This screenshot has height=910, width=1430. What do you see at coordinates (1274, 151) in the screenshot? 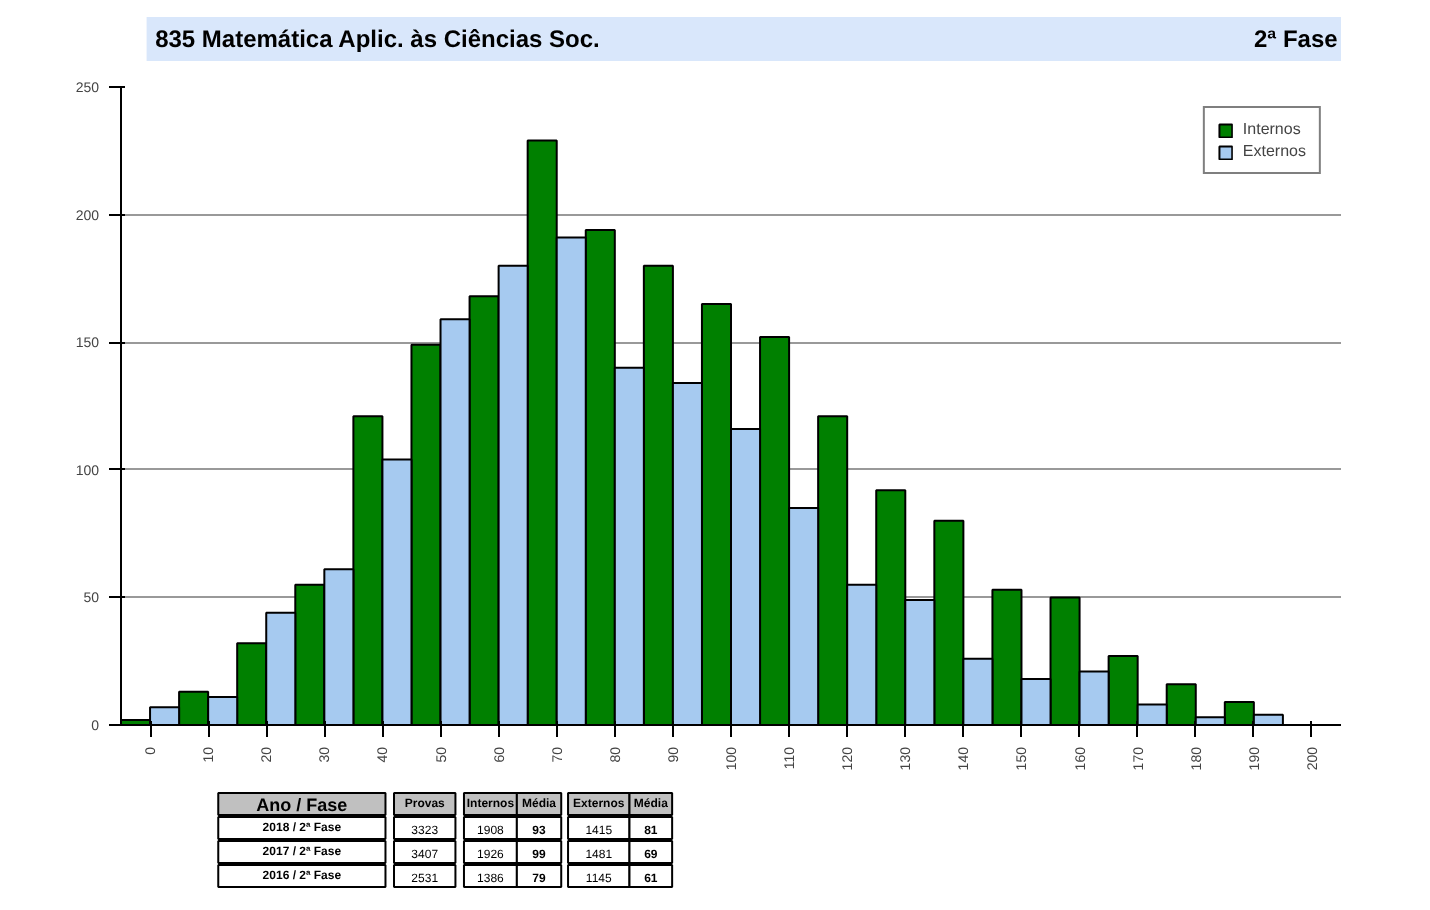
I see `legend-label: Externos` at bounding box center [1274, 151].